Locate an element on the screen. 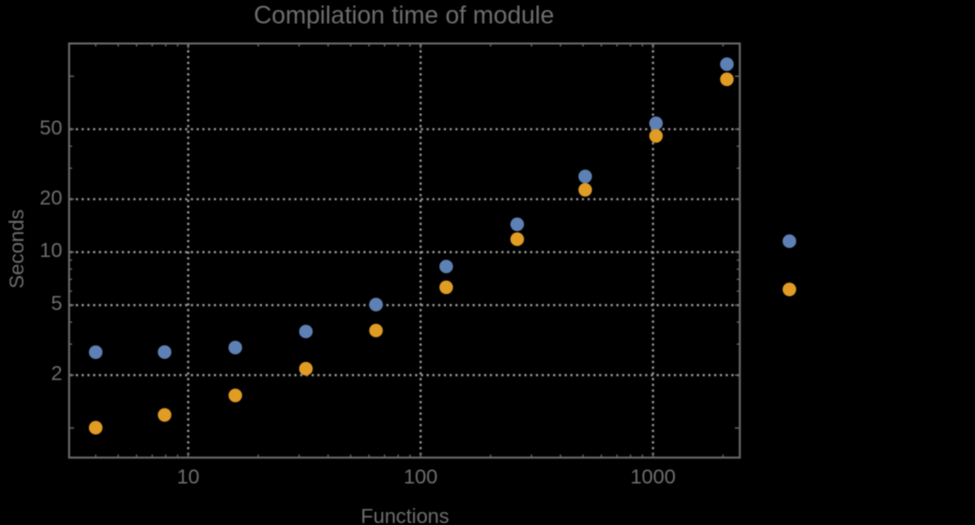  svg-text: 20 is located at coordinates (51, 198).